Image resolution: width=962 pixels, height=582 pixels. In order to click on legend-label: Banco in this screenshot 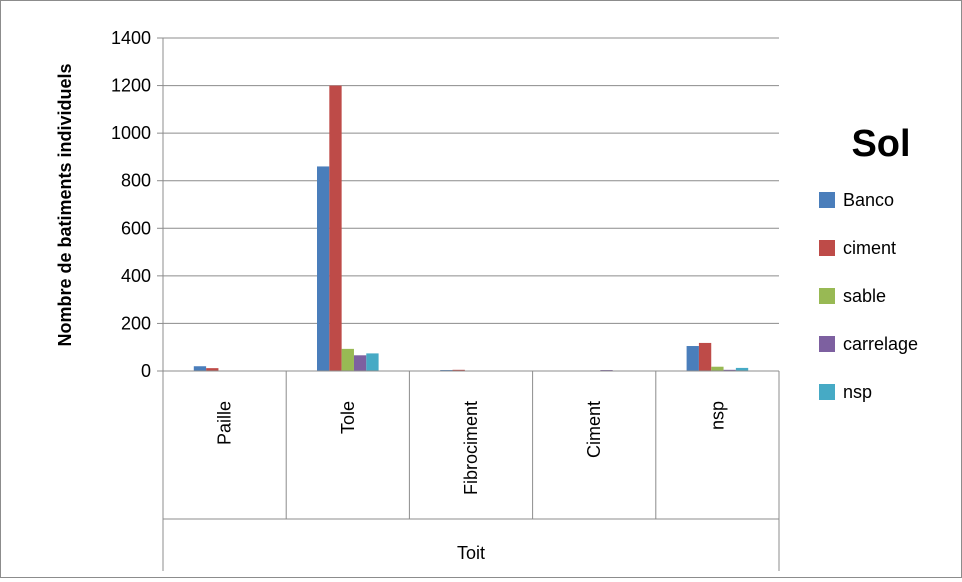, I will do `click(868, 200)`.